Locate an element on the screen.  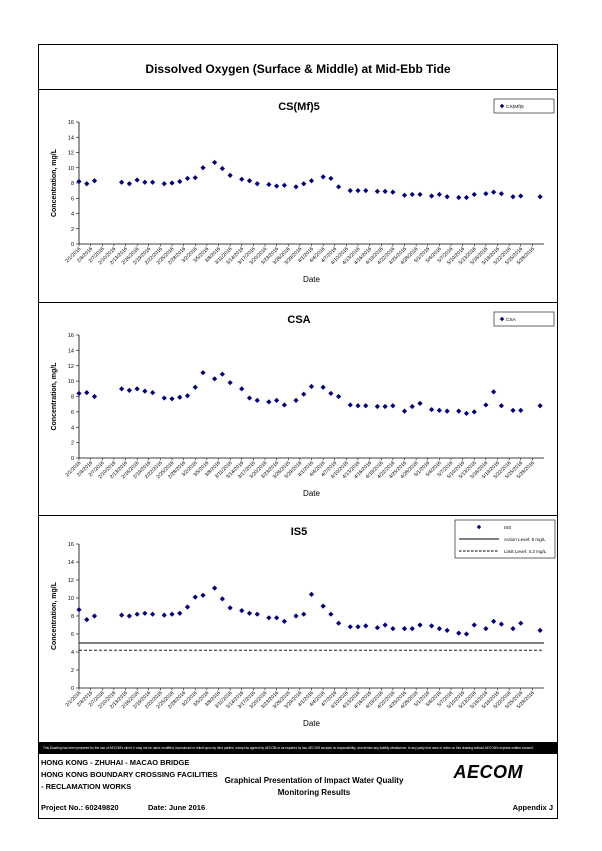
legend-label: Limit Level: 4.2 mg/L is located at coordinates (525, 551).